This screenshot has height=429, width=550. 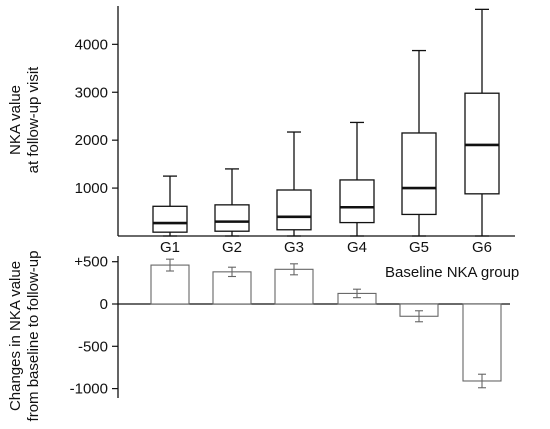 I want to click on category-label: G4, so click(x=357, y=247).